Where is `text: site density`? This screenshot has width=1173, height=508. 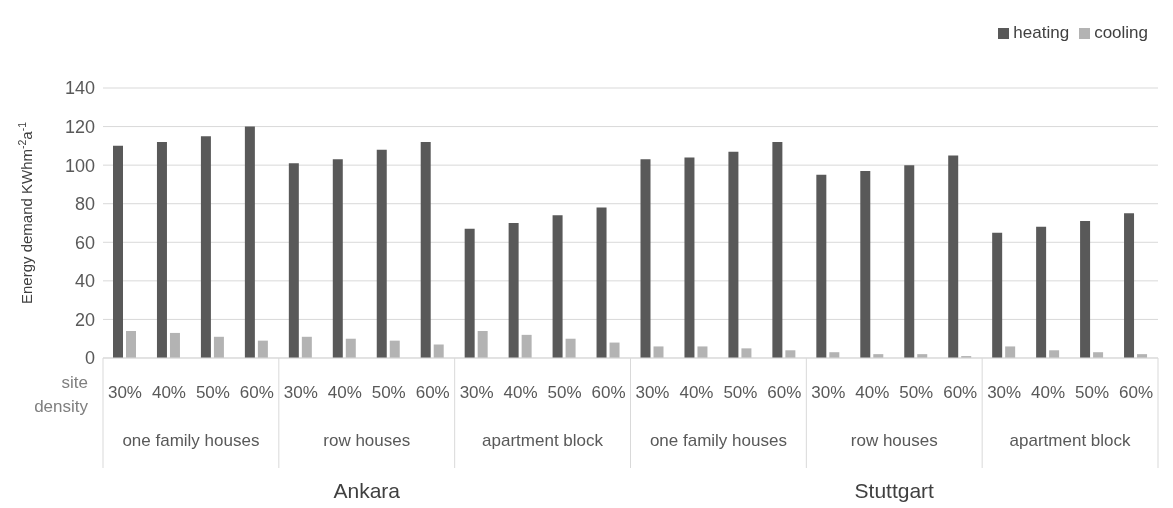
text: site density is located at coordinates (61, 394).